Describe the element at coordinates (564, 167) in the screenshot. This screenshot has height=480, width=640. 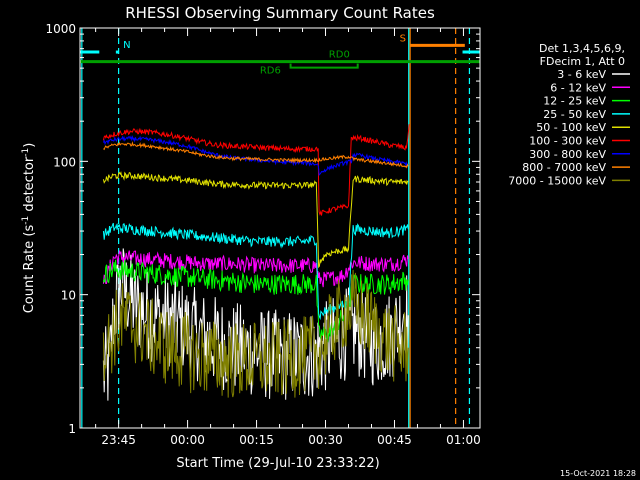
I see `legend-label-7: 800 - 7000 keV` at that location.